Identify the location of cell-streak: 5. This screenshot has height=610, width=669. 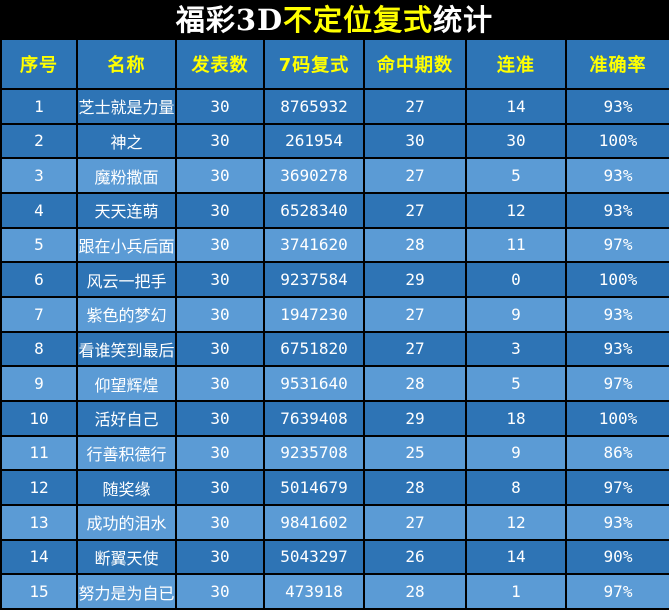
(516, 383).